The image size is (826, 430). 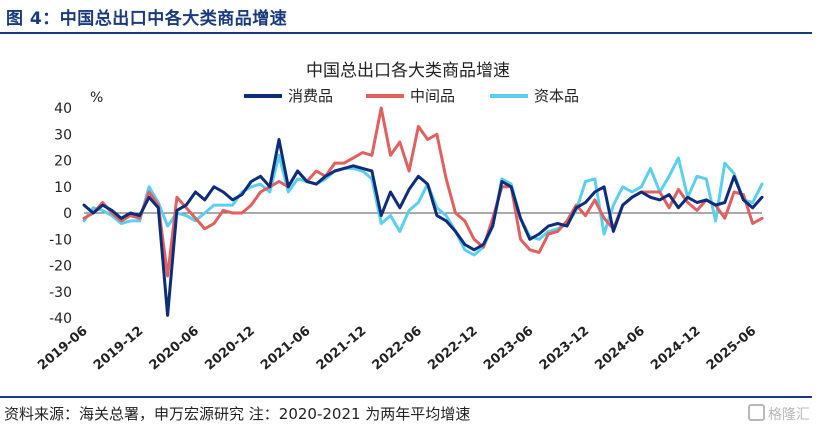 What do you see at coordinates (96, 98) in the screenshot?
I see `y-axis-unit: %` at bounding box center [96, 98].